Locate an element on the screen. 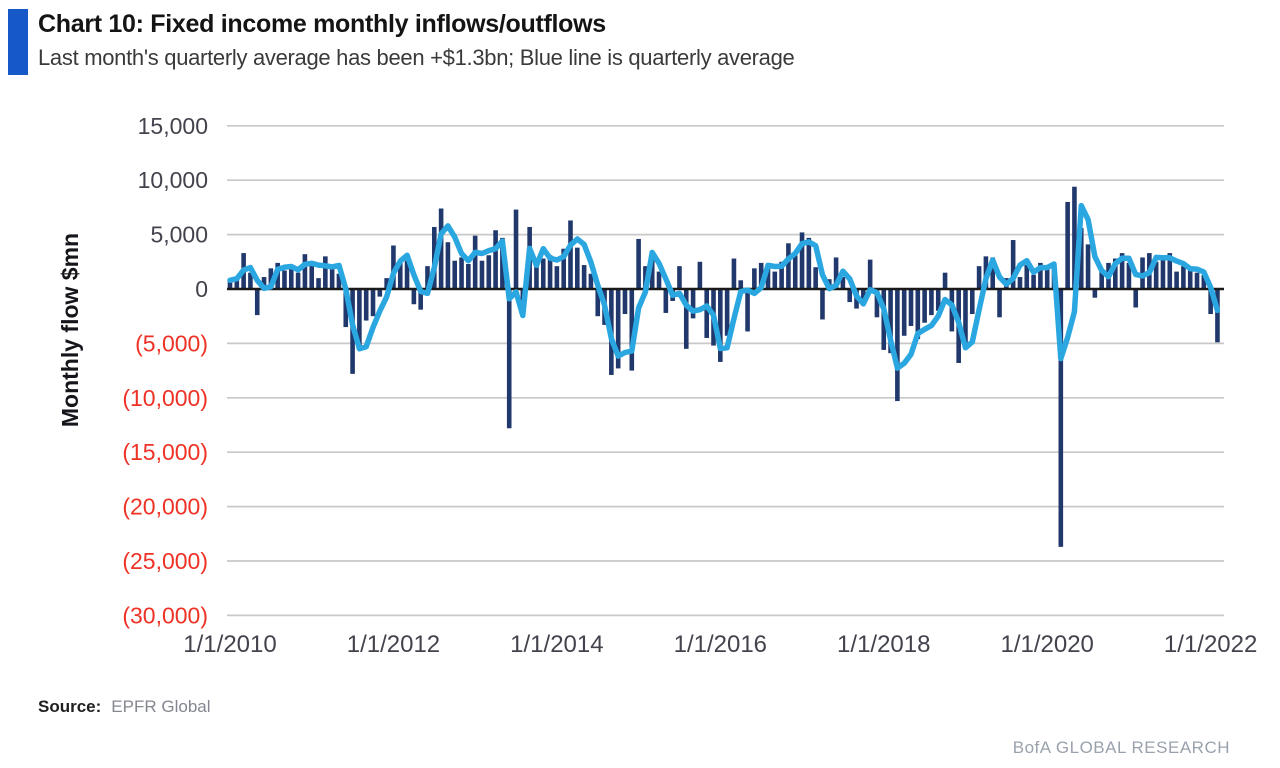 The image size is (1280, 768). y-axis-title: Monthly flow $mn is located at coordinates (70, 330).